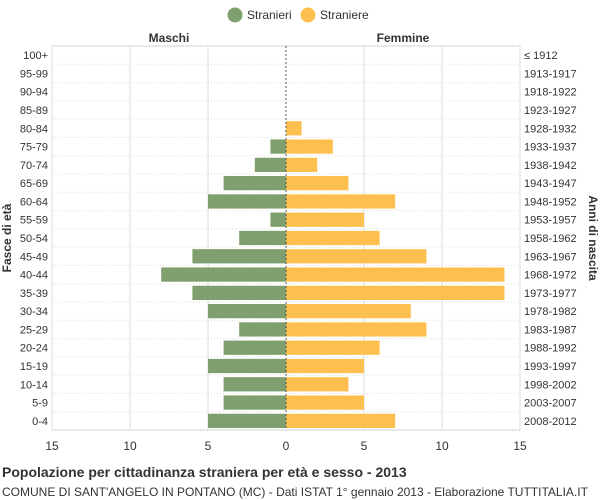 This screenshot has width=600, height=500. What do you see at coordinates (550, 148) in the screenshot?
I see `birth-year-label: 1933-1937` at bounding box center [550, 148].